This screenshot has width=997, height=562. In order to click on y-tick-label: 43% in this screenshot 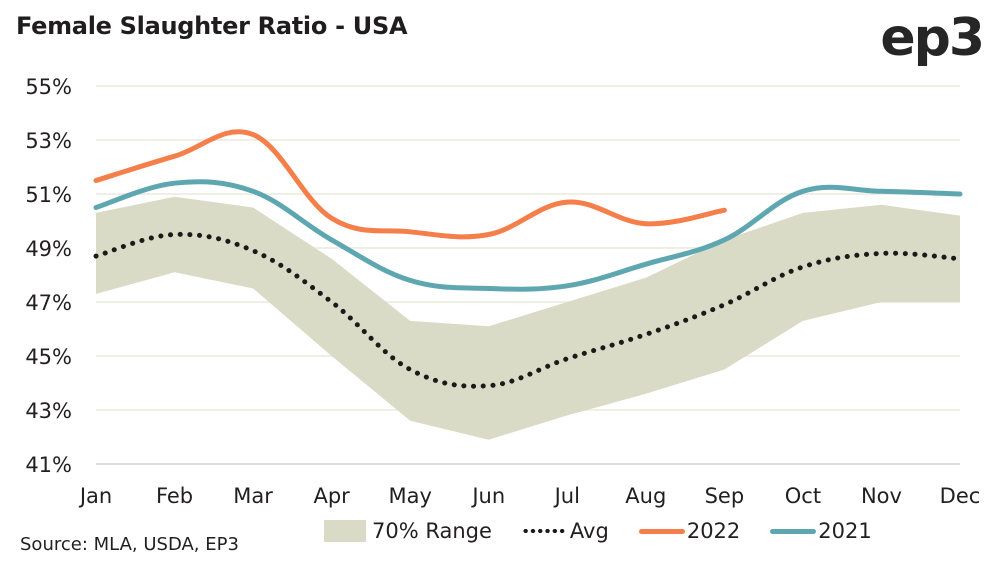, I will do `click(48, 411)`.